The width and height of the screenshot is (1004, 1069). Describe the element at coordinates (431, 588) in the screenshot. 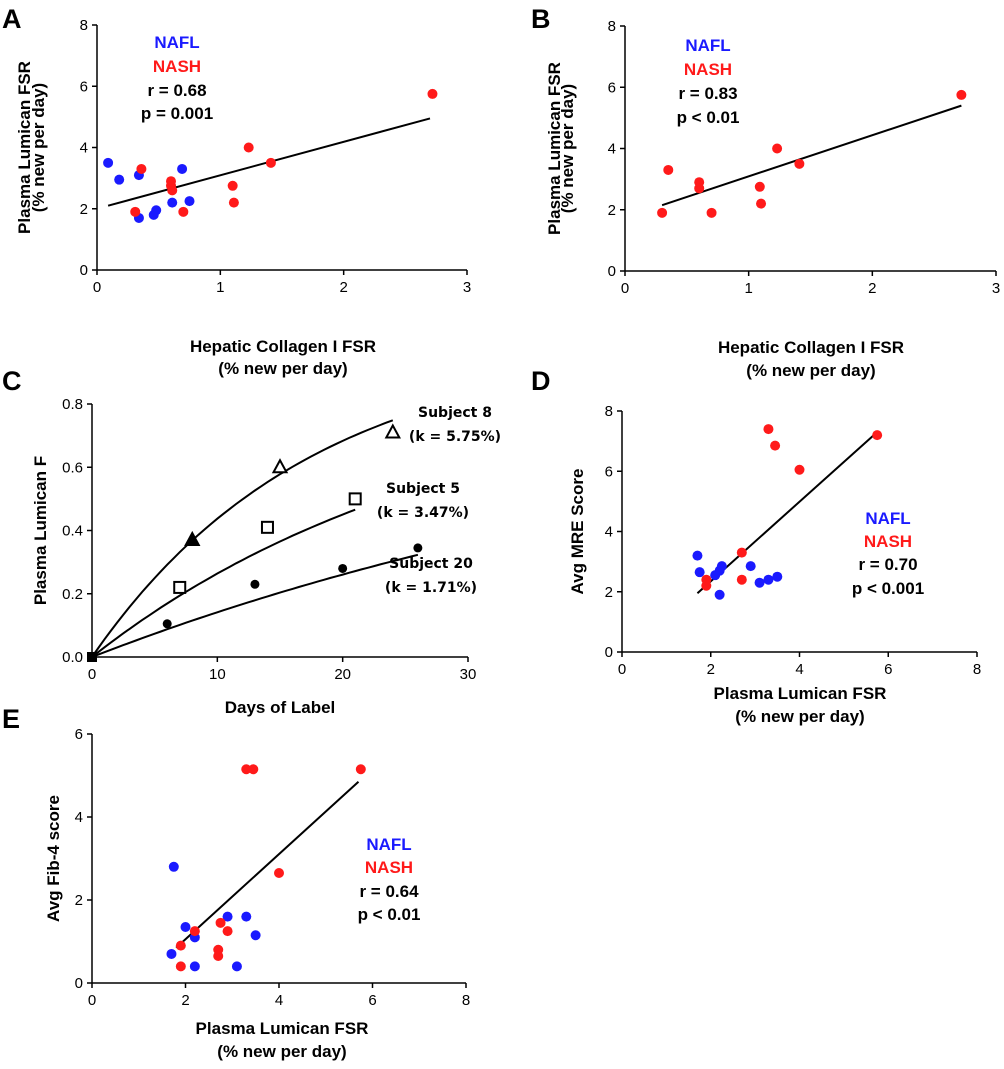

I see `rate-label: (k = 1.71%)` at that location.